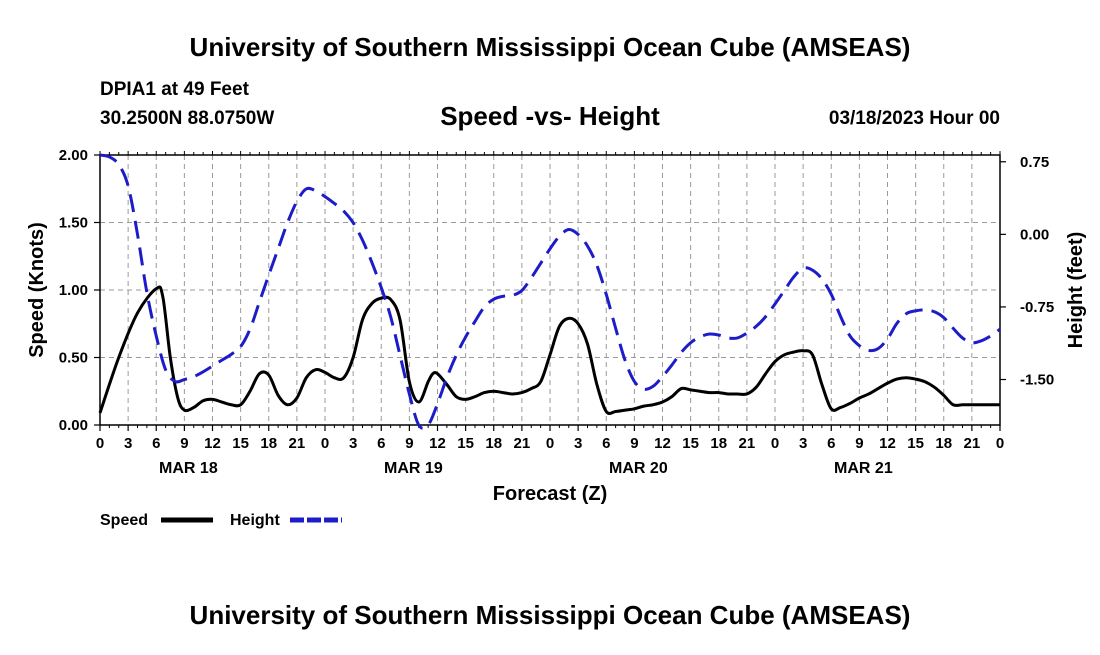 The height and width of the screenshot is (655, 1100). I want to click on y2-tick-label: -0.75, so click(1037, 307).